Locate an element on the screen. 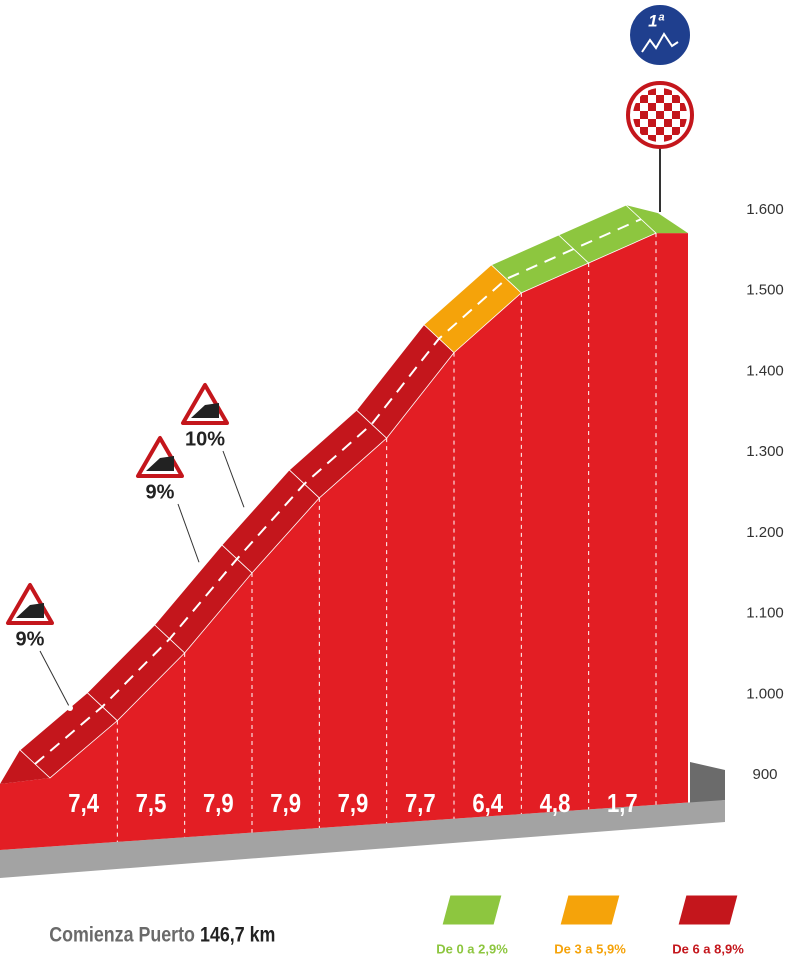 The width and height of the screenshot is (800, 962). y-tick-label: 1.600 is located at coordinates (765, 209).